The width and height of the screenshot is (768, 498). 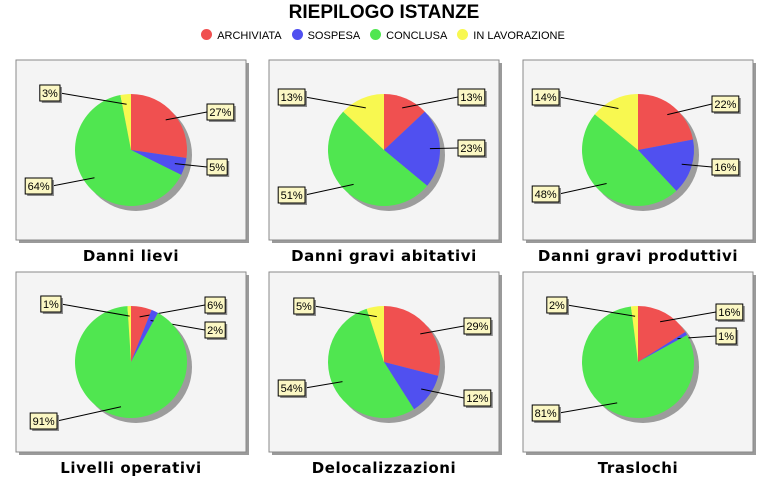 I want to click on chart-title: Livelli operativi, so click(x=130, y=468).